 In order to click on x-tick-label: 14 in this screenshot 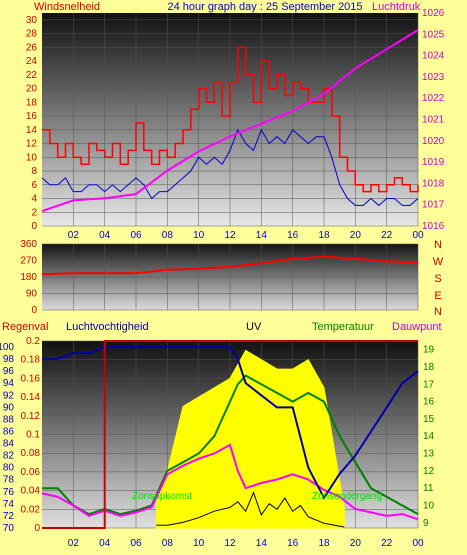, I will do `click(262, 543)`.